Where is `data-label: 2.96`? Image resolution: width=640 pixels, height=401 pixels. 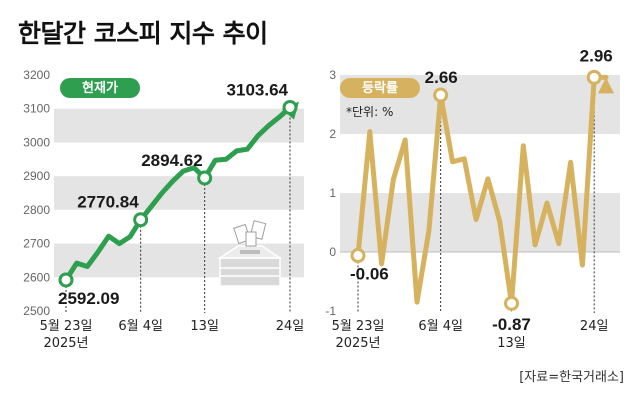
data-label: 2.96 is located at coordinates (596, 55).